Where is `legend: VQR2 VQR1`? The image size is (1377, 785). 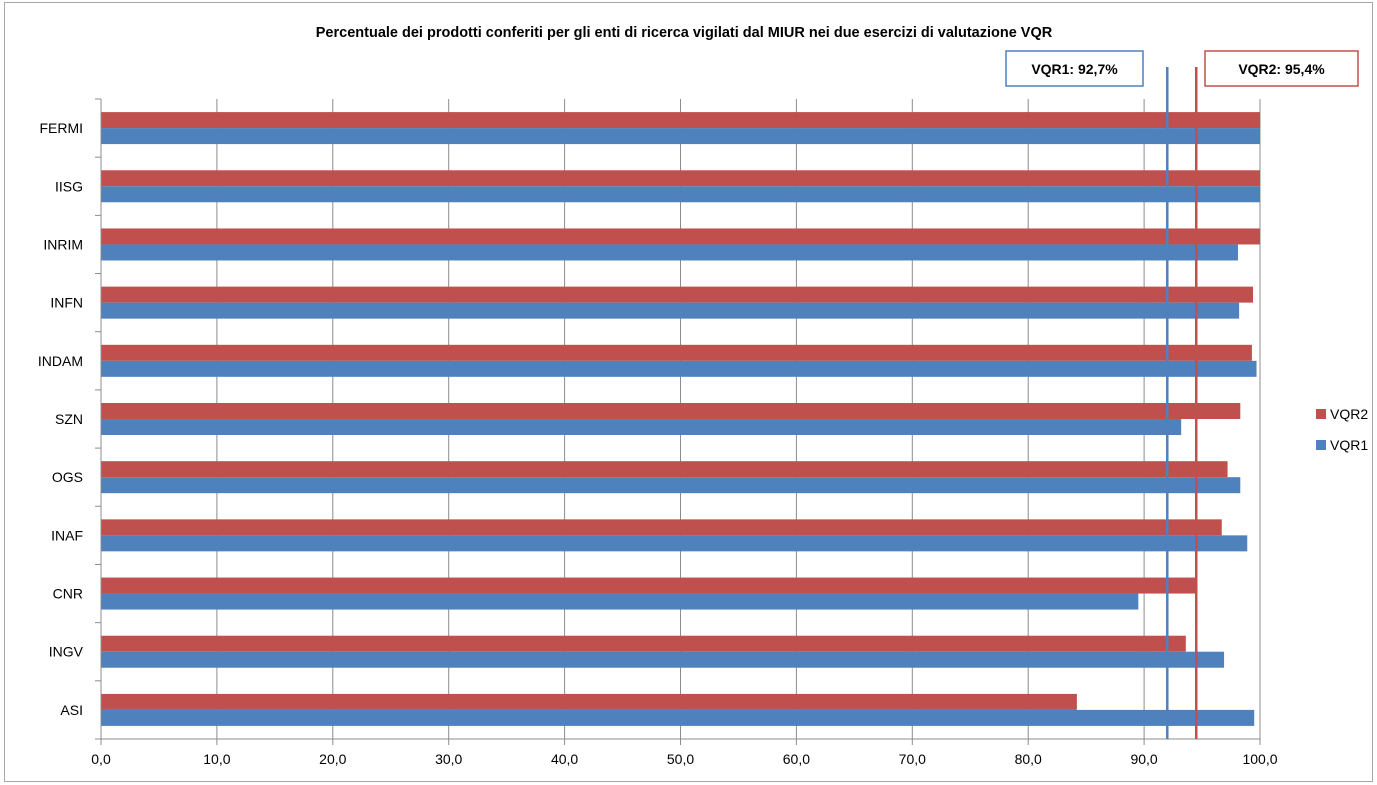 legend: VQR2 VQR1 is located at coordinates (1342, 429).